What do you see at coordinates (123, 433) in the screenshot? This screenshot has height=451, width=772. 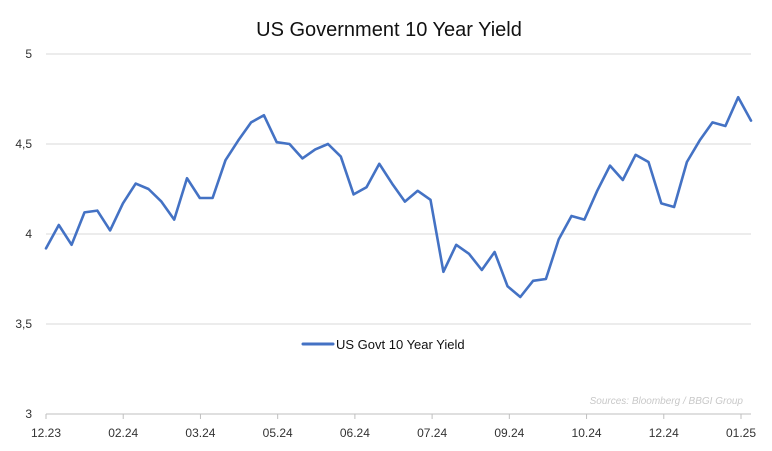 I see `x-tick-label: 02.24` at bounding box center [123, 433].